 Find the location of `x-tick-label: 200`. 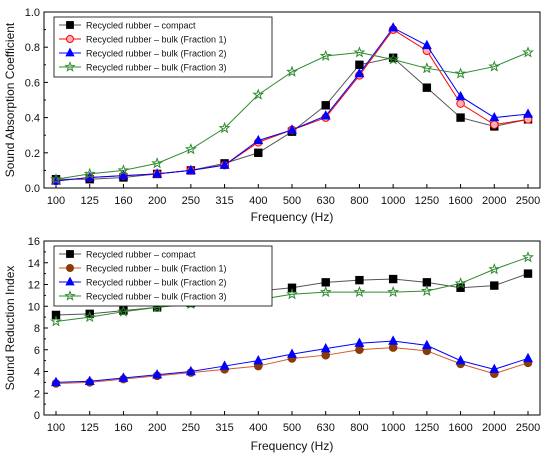

x-tick-label: 200 is located at coordinates (157, 428).